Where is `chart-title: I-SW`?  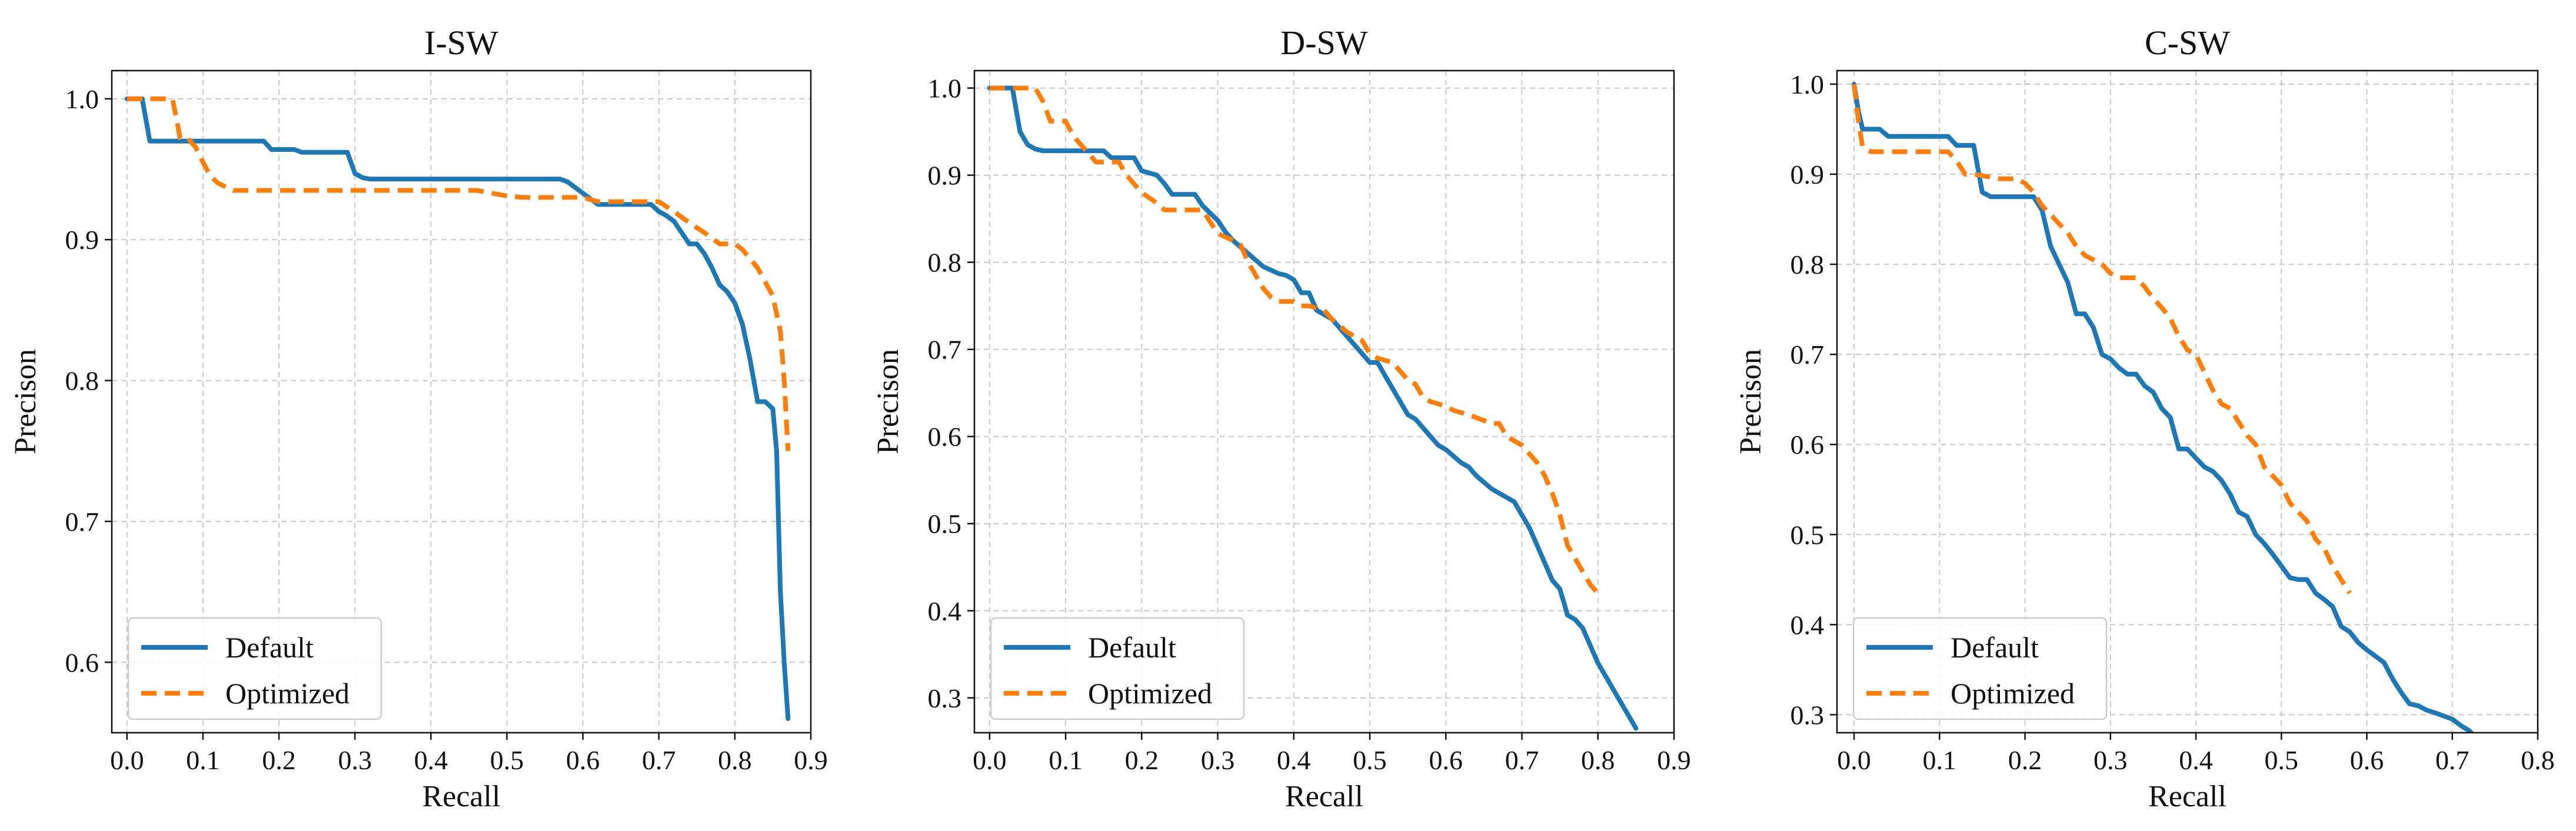
chart-title: I-SW is located at coordinates (461, 43).